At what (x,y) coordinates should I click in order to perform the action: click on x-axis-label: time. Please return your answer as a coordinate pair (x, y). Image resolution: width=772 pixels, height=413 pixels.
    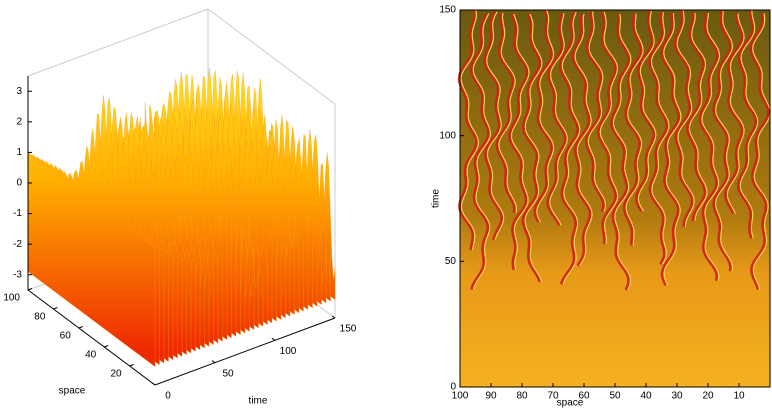
    Looking at the image, I should click on (258, 401).